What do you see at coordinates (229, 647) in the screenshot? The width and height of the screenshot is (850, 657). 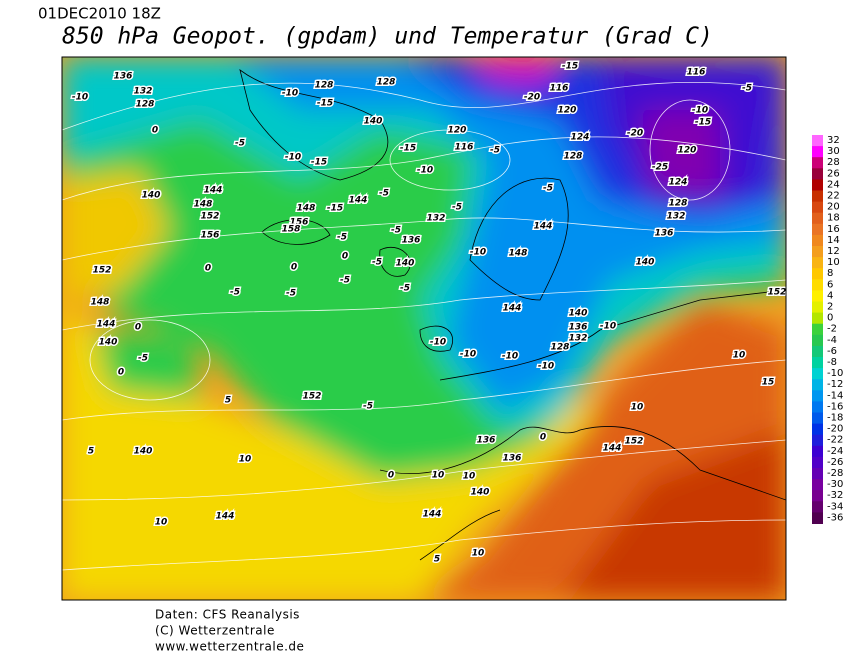 I see `url: www.wetterzentrale.de` at bounding box center [229, 647].